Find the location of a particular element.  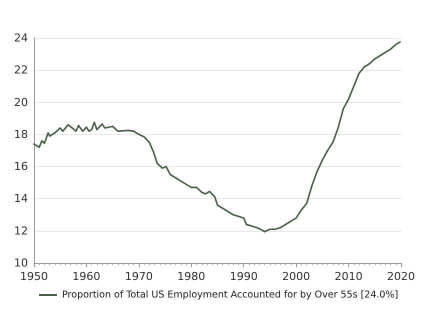

x-tick-label: 1960 is located at coordinates (86, 276).